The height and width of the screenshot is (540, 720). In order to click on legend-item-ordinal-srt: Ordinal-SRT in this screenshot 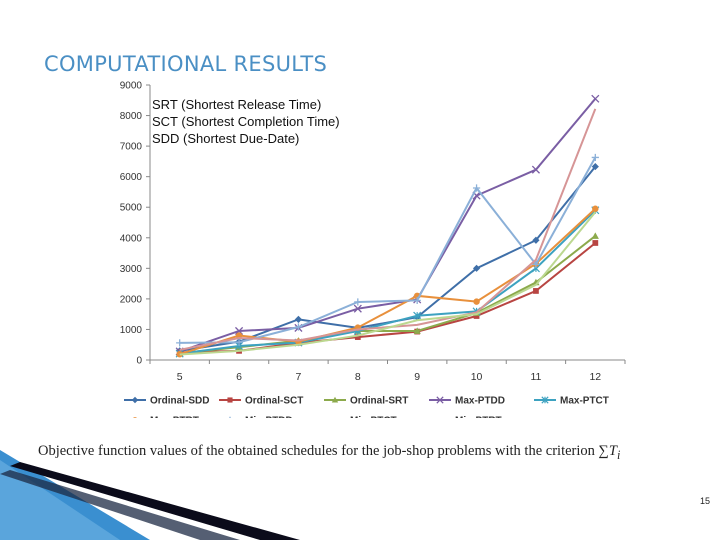, I will do `click(366, 401)`.